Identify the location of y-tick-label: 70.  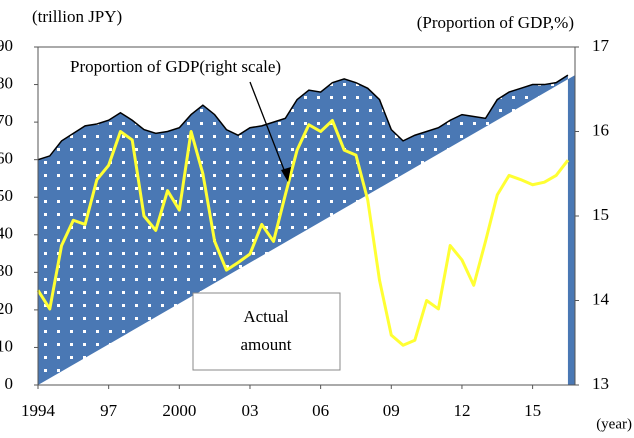
(6, 120).